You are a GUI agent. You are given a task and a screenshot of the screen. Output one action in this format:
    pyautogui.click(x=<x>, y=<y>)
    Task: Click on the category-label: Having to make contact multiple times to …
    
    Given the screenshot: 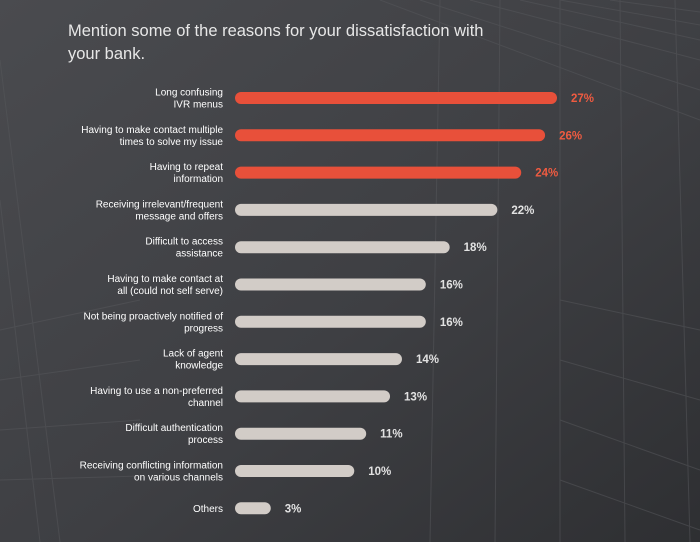 What is the action you would take?
    pyautogui.click(x=152, y=136)
    